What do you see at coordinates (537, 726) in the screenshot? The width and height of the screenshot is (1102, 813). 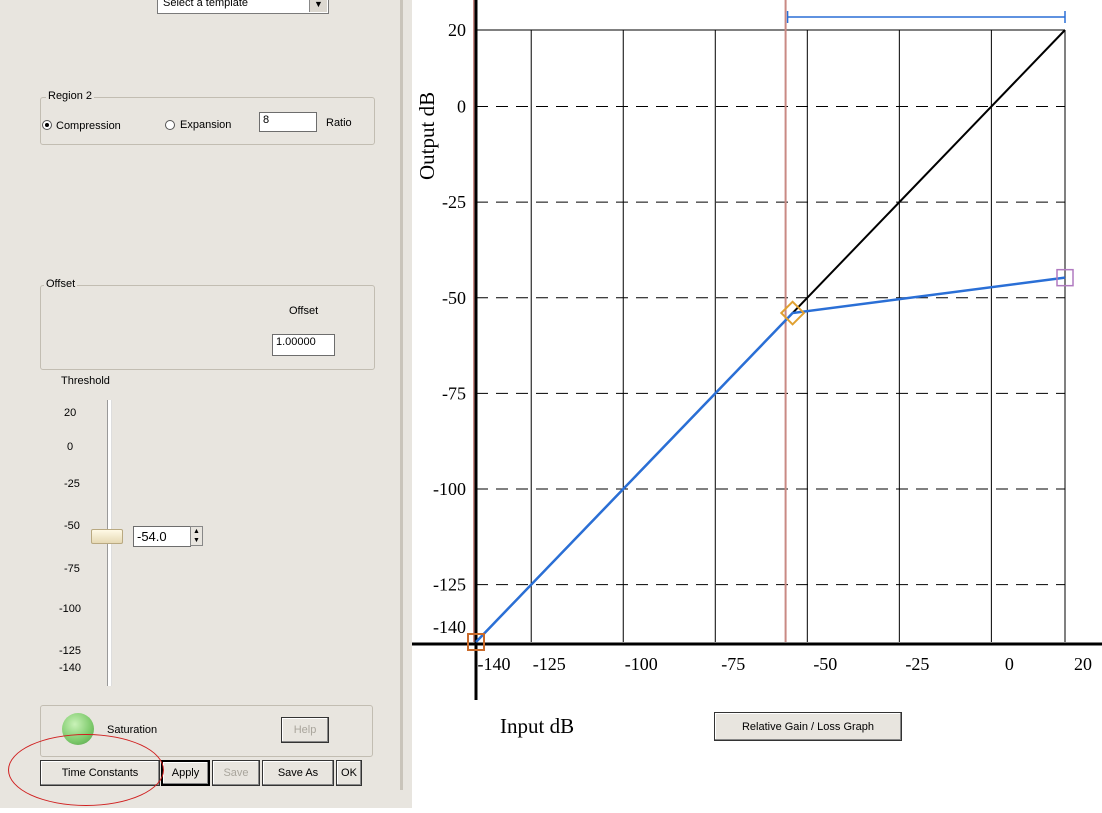 I see `x-axis-label: Input dB` at bounding box center [537, 726].